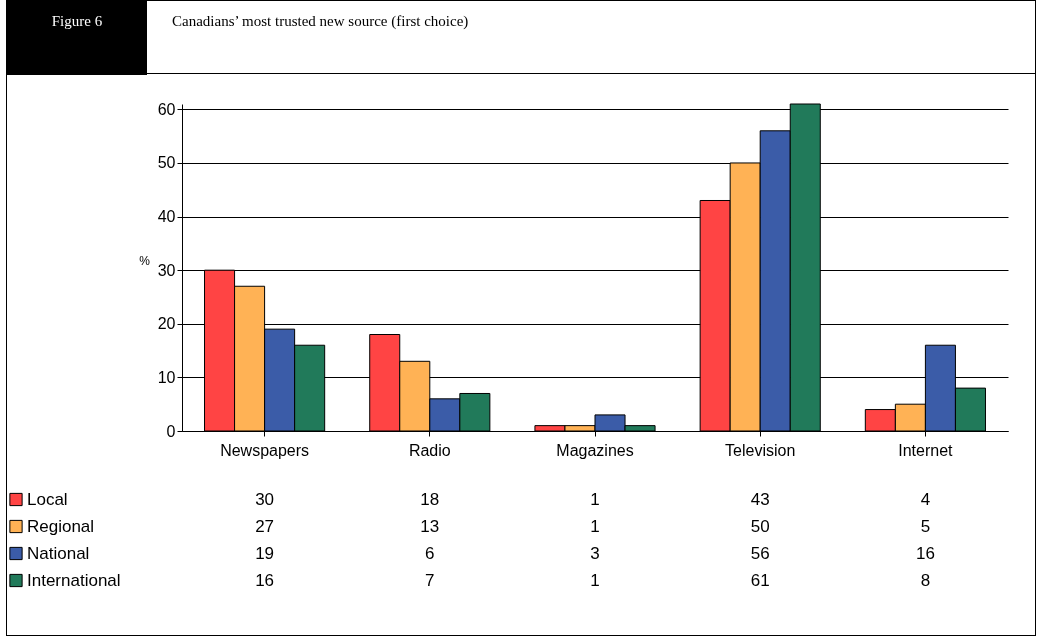 The width and height of the screenshot is (1043, 642). What do you see at coordinates (430, 553) in the screenshot?
I see `data-label: 6` at bounding box center [430, 553].